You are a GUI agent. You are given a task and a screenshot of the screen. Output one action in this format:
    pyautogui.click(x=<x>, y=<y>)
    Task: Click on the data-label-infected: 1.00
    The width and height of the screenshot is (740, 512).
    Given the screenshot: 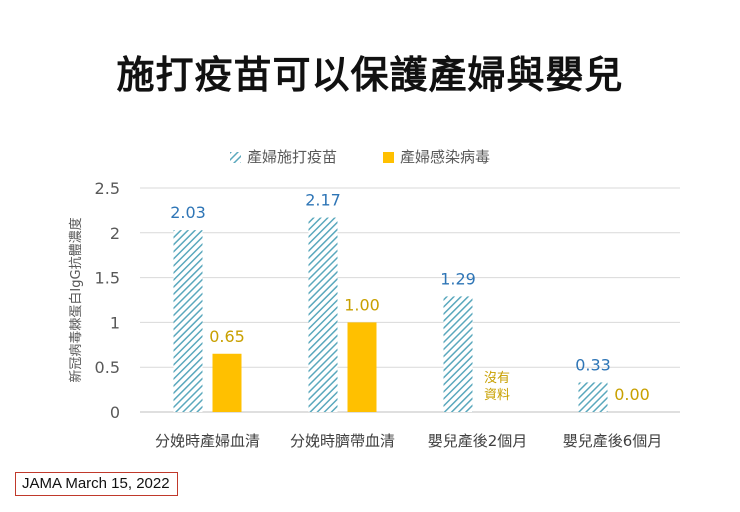 What is the action you would take?
    pyautogui.click(x=362, y=304)
    